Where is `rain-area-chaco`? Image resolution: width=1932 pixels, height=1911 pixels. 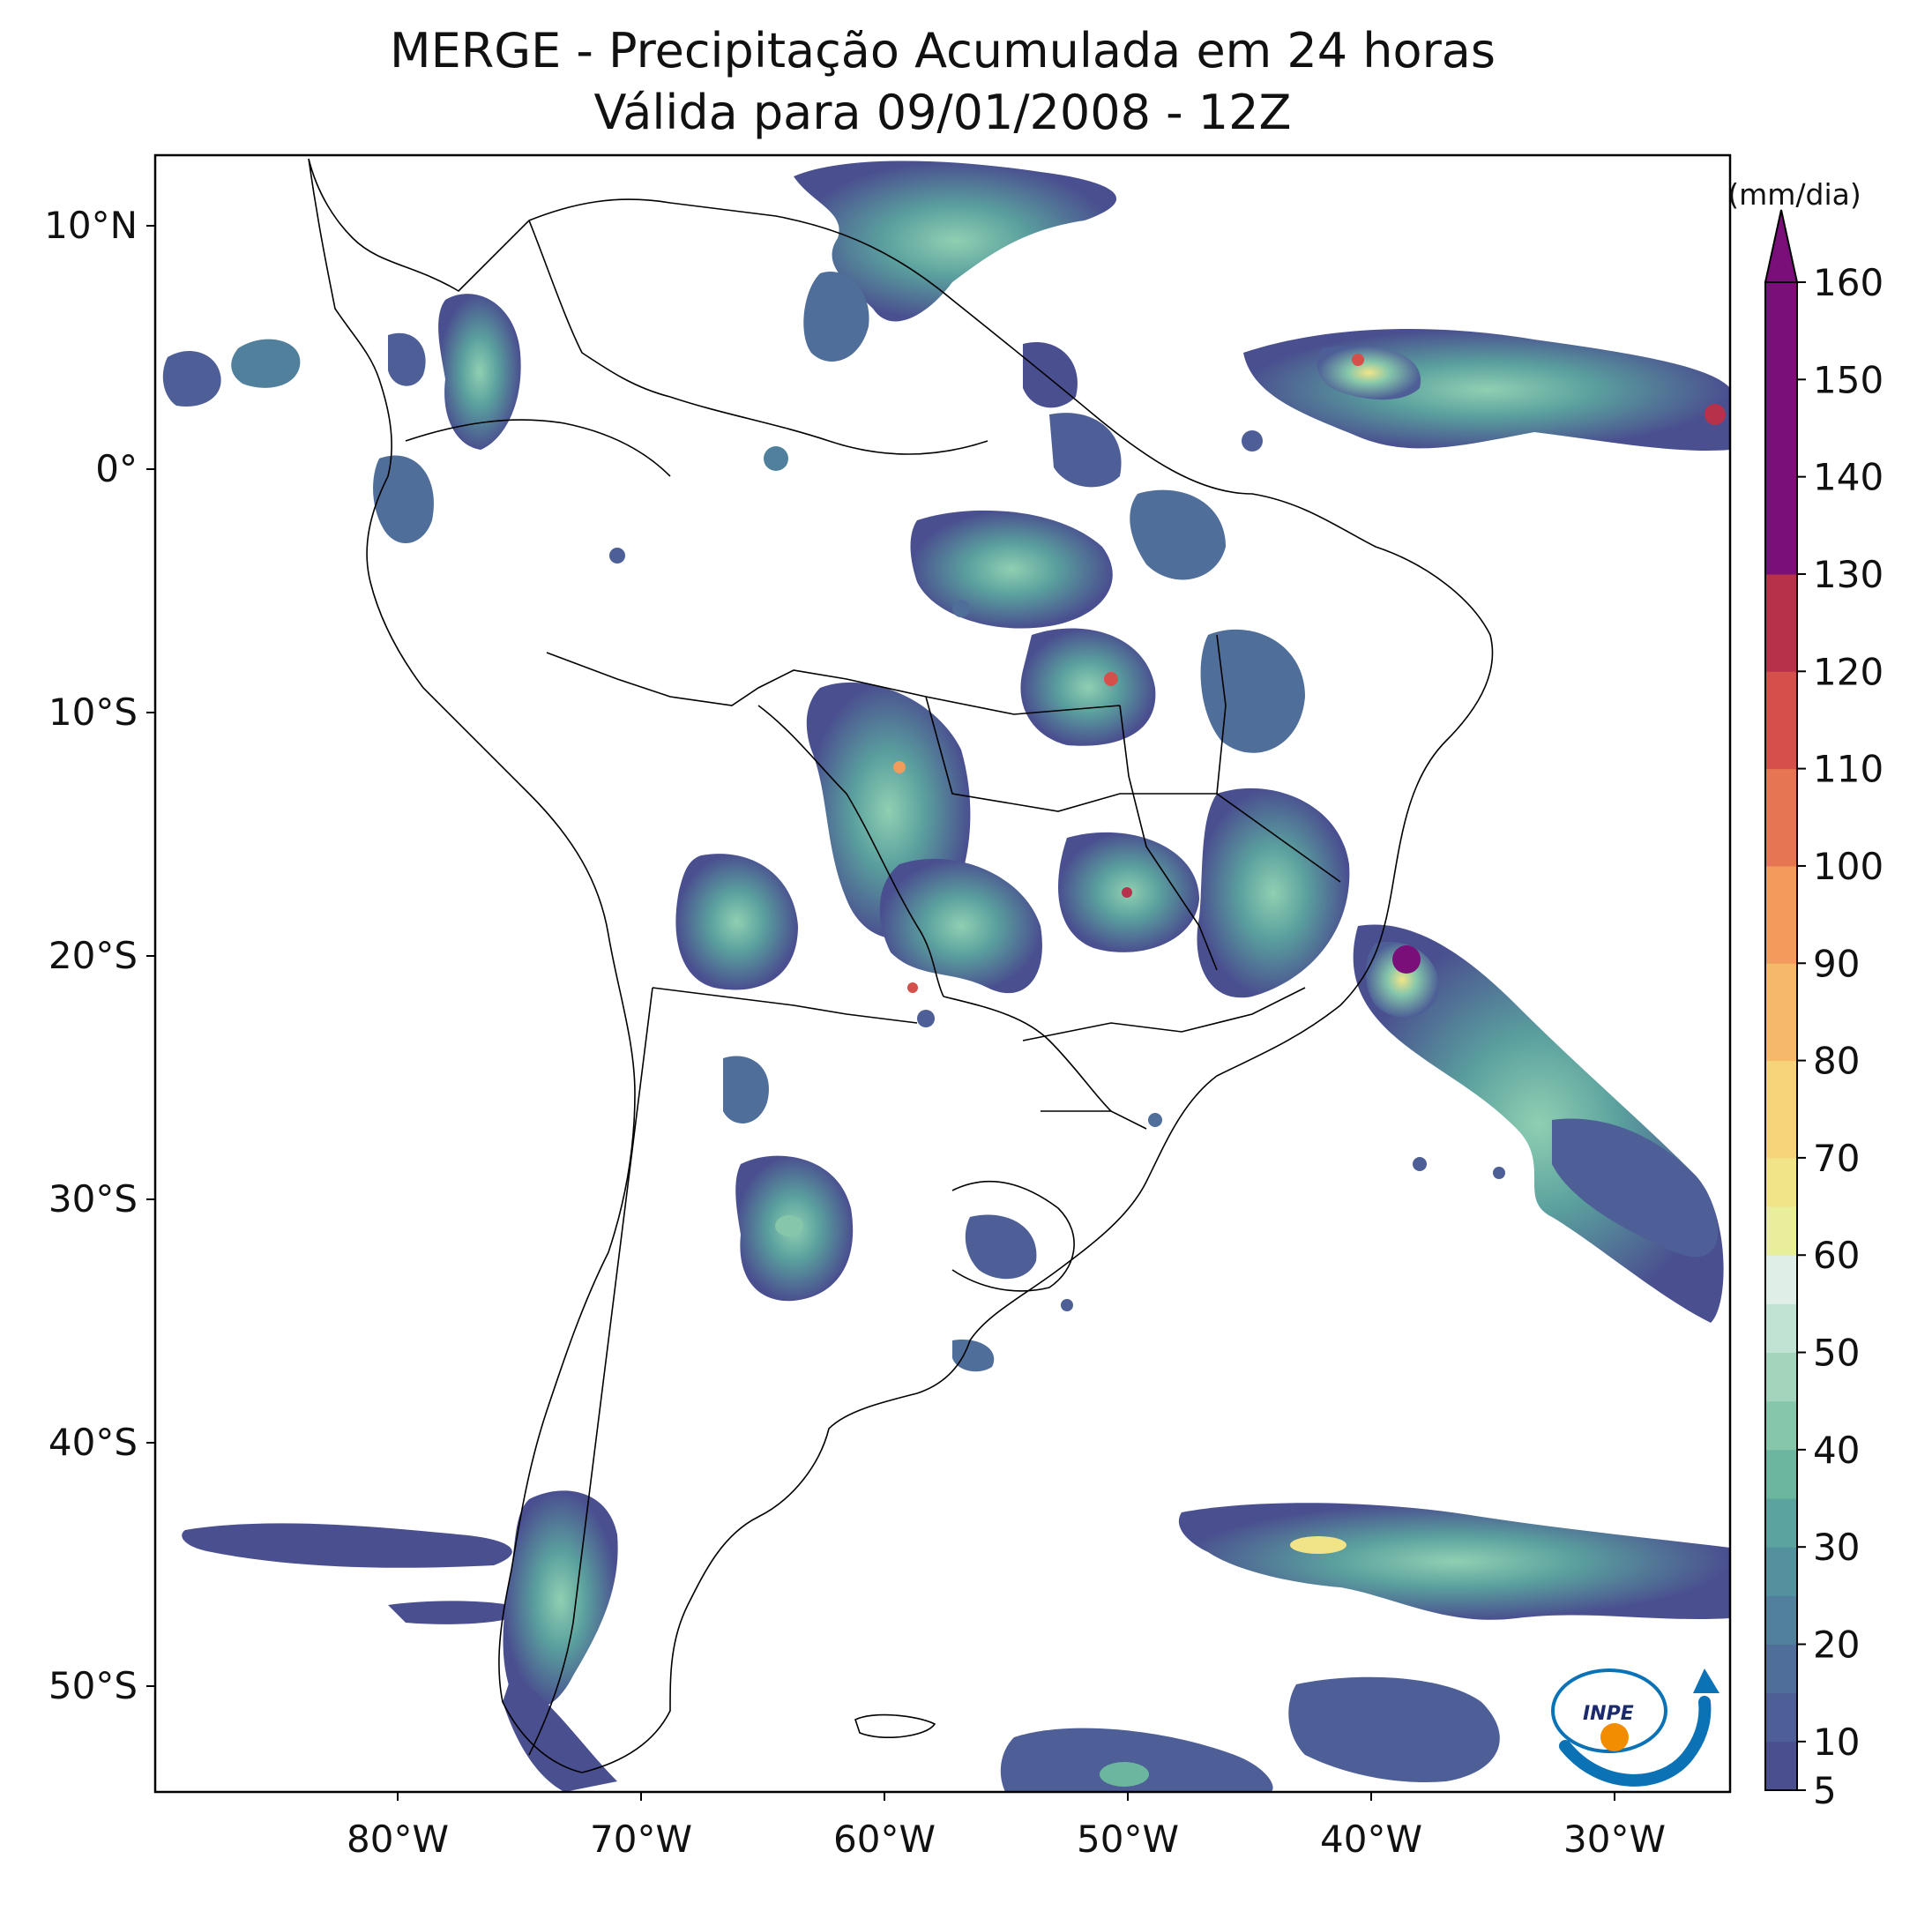 rain-area-chaco is located at coordinates (746, 1090).